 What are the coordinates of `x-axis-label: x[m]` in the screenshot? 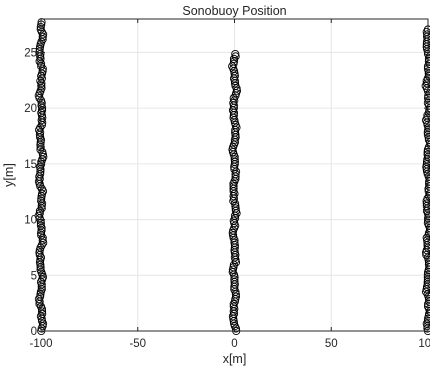 It's located at (235, 359).